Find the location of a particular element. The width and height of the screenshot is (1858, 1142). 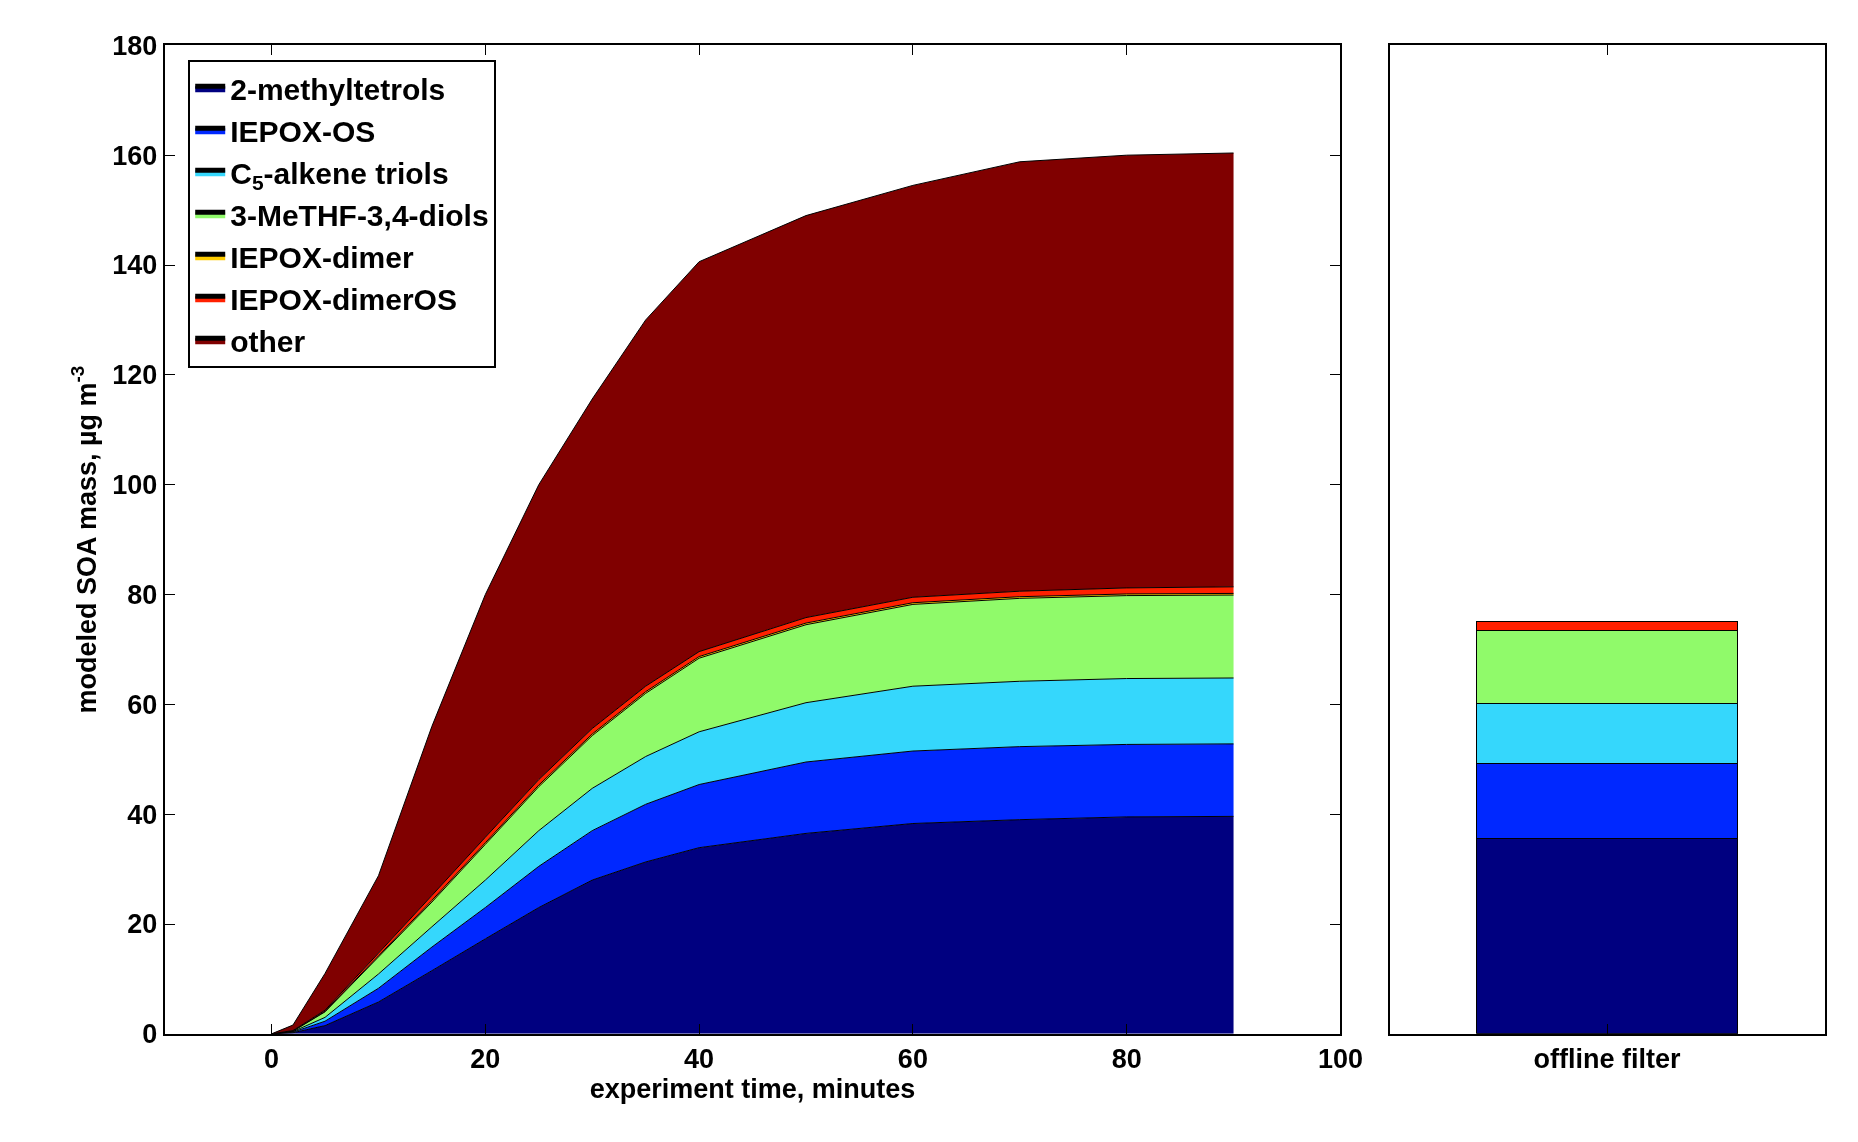

x-tick-label: offline filter is located at coordinates (1607, 1059).